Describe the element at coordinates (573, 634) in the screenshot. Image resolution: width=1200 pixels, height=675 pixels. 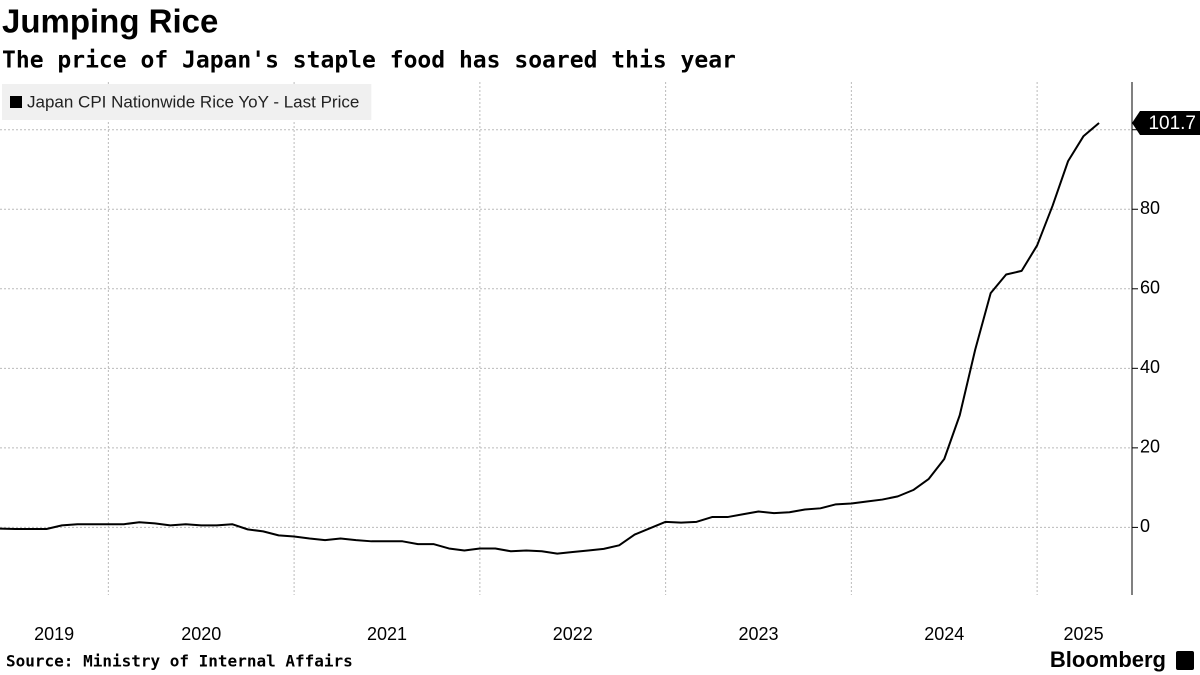
I see `x-tick-label: 2022` at that location.